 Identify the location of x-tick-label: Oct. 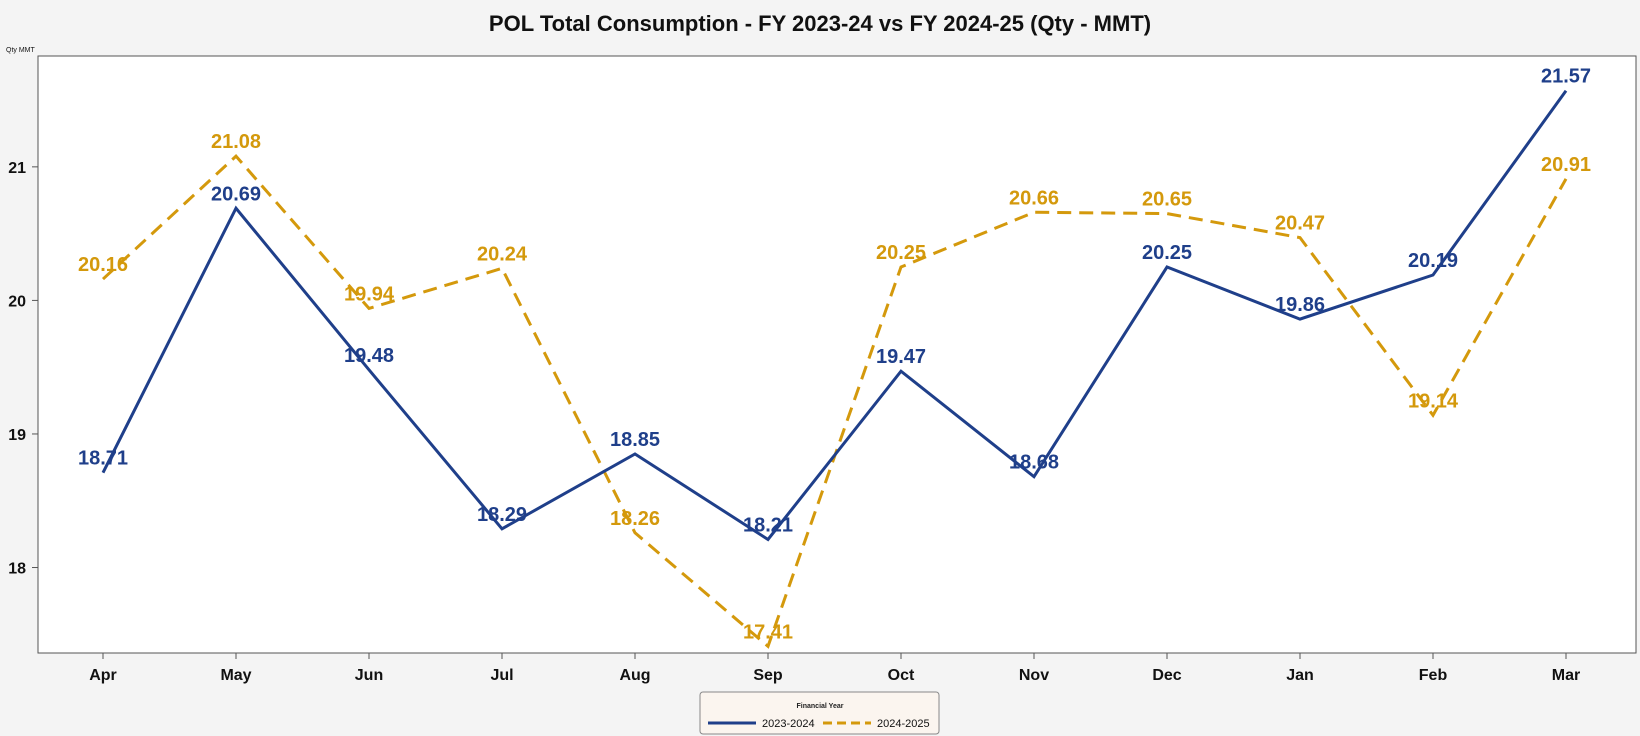
(901, 675).